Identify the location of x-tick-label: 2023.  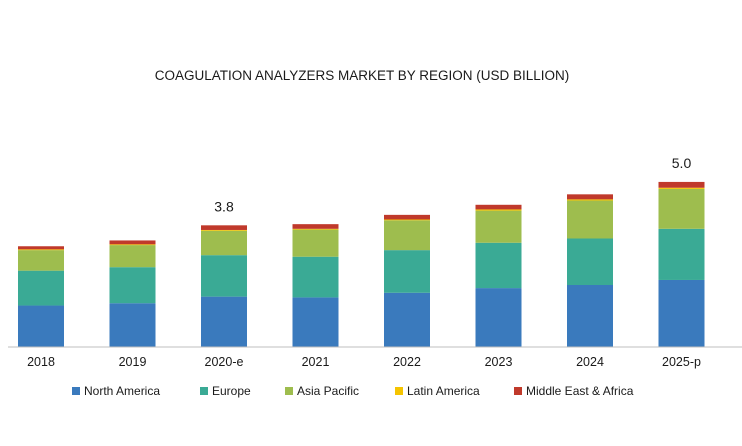
(499, 362).